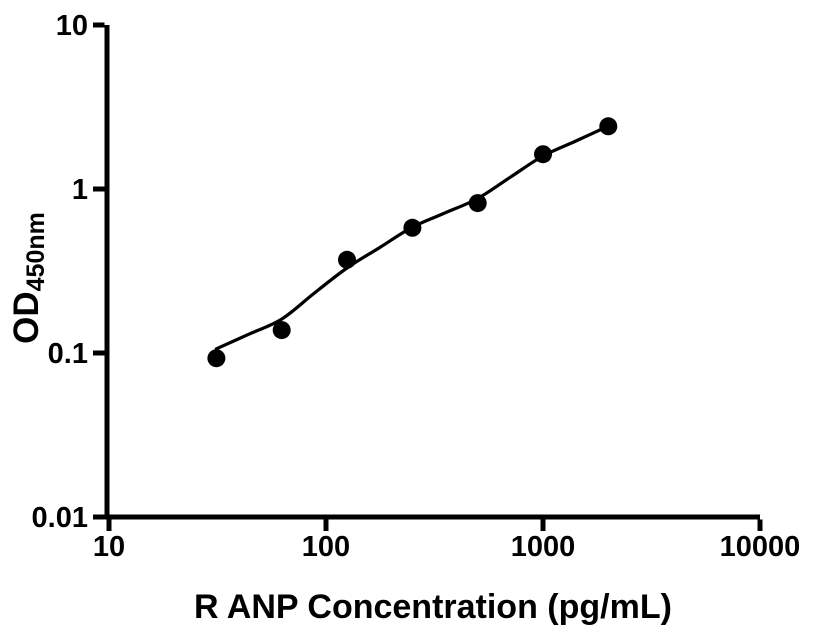  Describe the element at coordinates (60, 518) in the screenshot. I see `y-tick-label: 0.01` at that location.